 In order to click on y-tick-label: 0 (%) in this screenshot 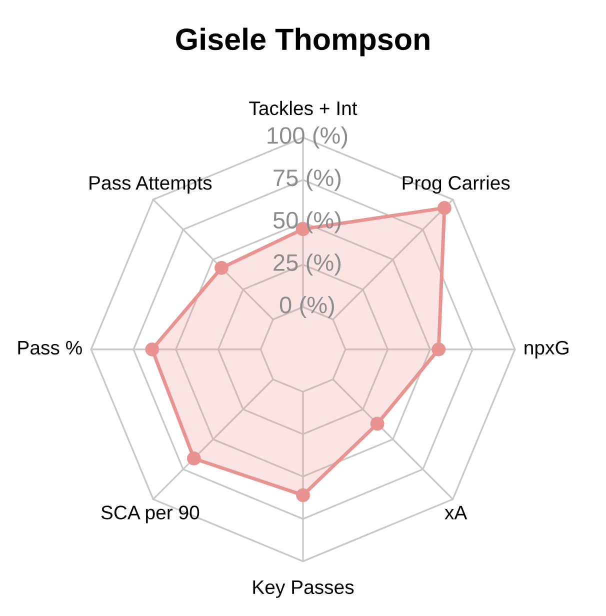, I will do `click(307, 307)`.